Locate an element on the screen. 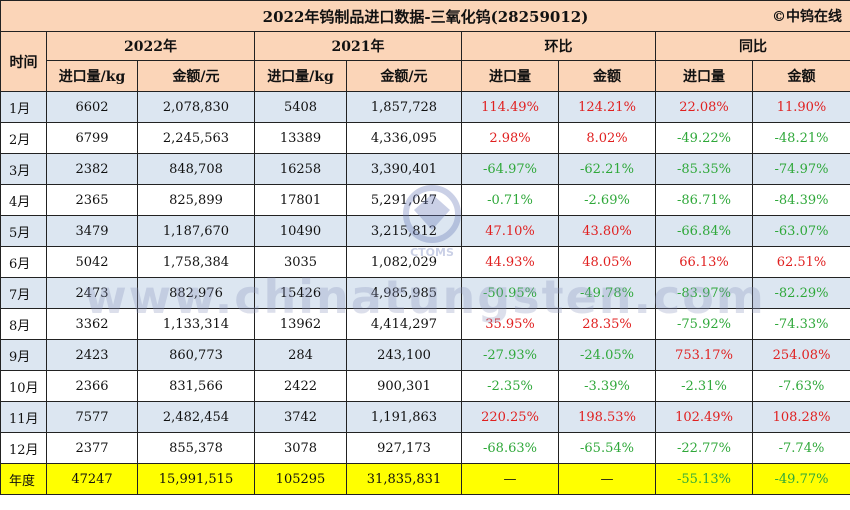 This screenshot has height=510, width=850. header-yoy-amount: 金额 is located at coordinates (801, 76).